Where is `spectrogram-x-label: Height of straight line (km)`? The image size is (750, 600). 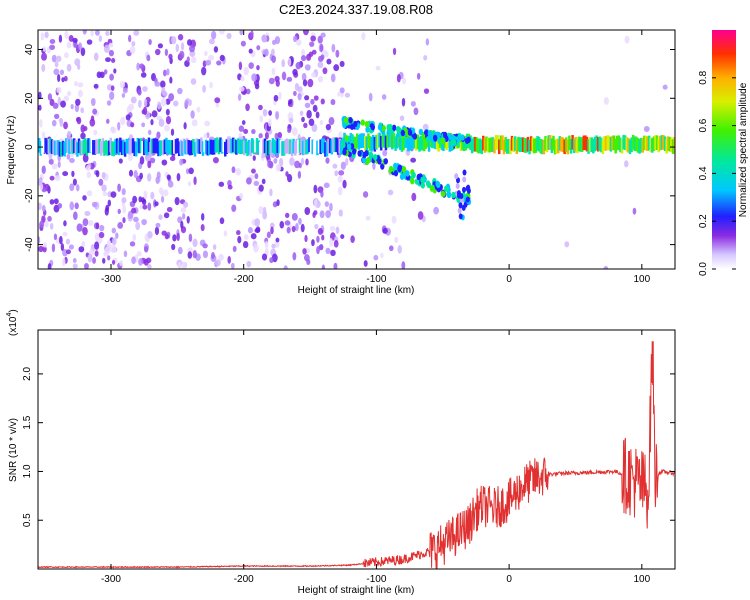 spectrogram-x-label: Height of straight line (km) is located at coordinates (356, 290).